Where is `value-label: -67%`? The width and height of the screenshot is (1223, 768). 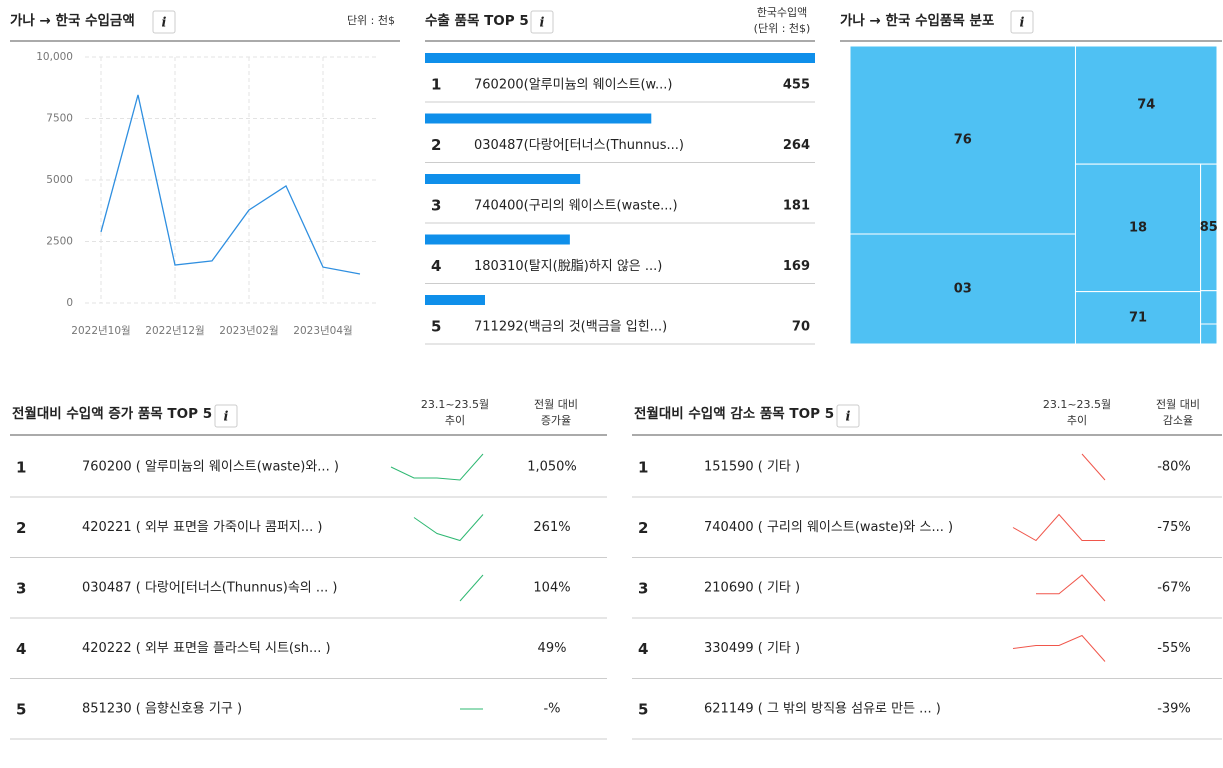
value-label: -67% is located at coordinates (1174, 588).